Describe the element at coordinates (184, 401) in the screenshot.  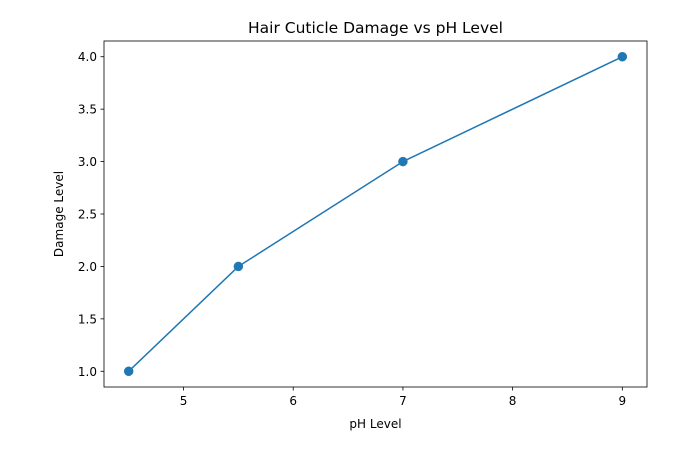
I see `x-tick-label: 5` at that location.